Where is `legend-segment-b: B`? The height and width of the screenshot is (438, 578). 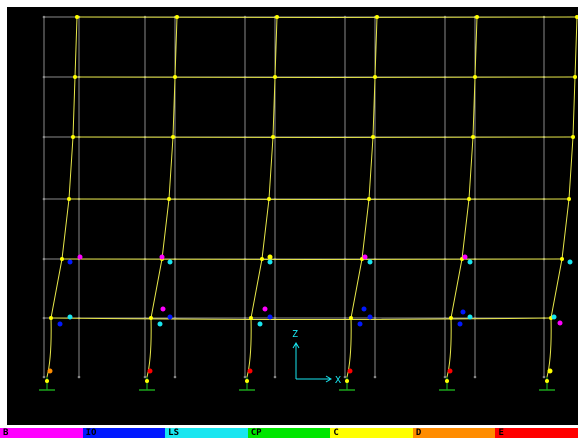 legend-segment-b: B is located at coordinates (41, 433).